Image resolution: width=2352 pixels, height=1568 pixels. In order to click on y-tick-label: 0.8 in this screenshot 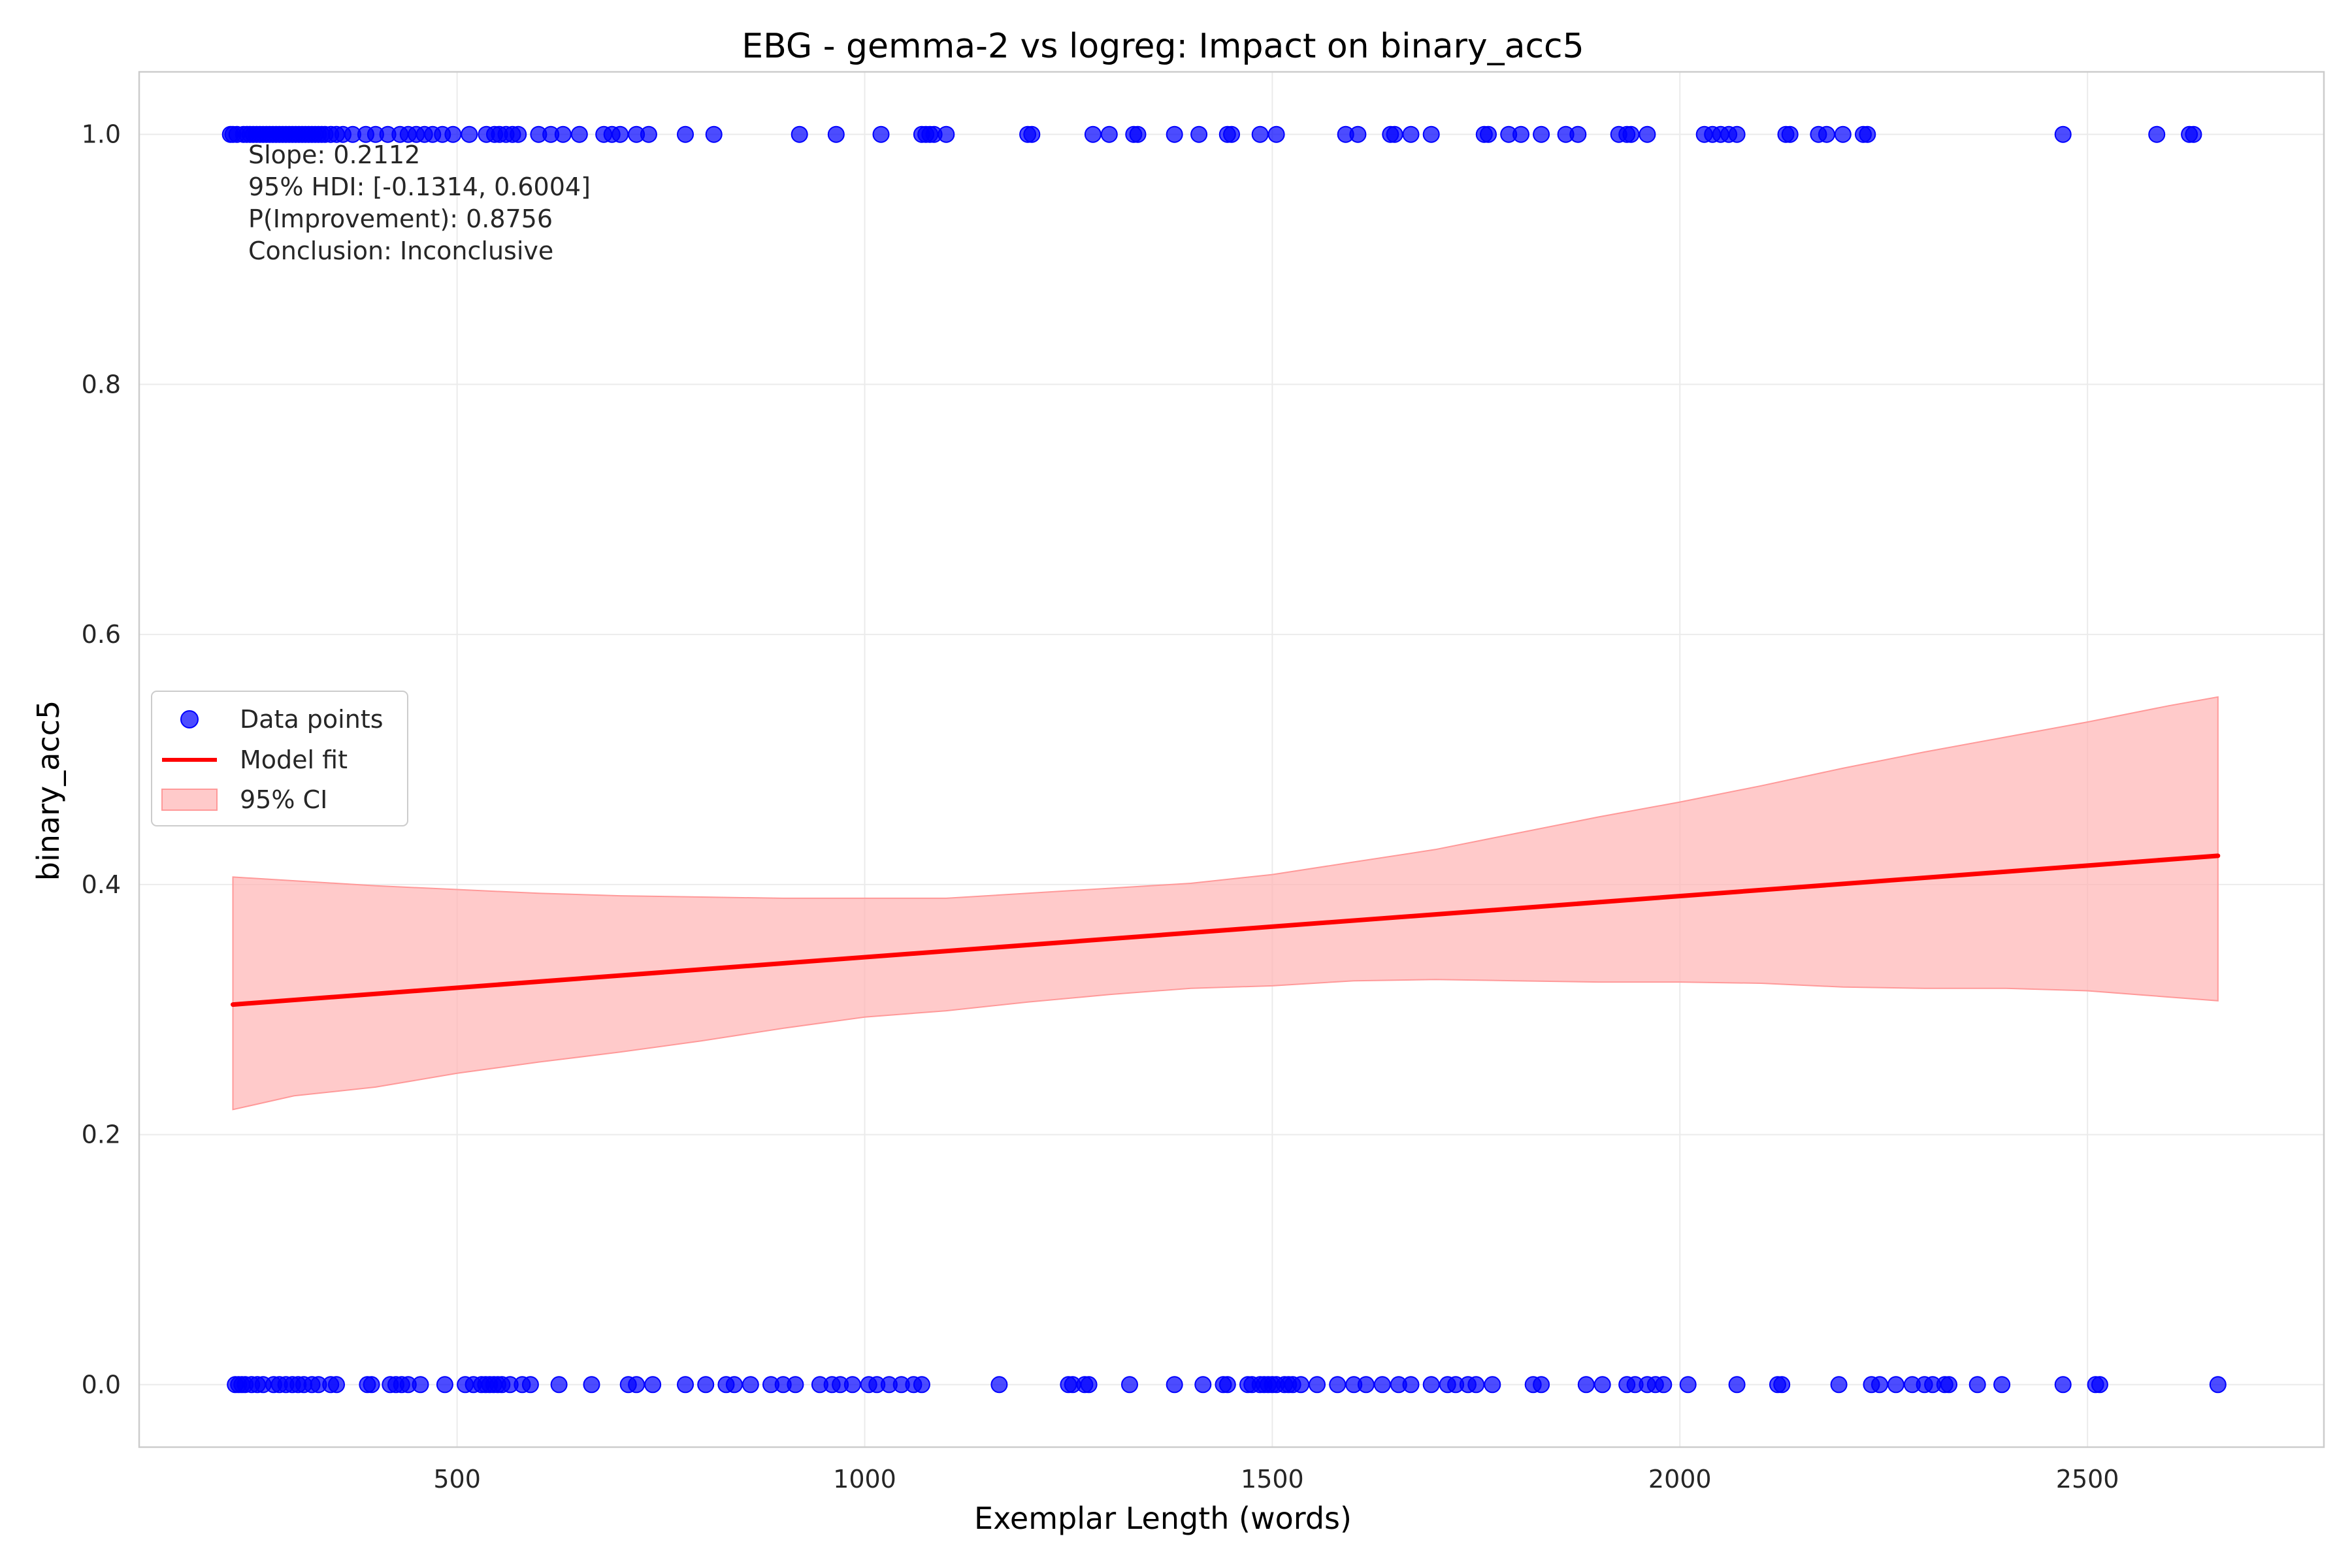, I will do `click(101, 384)`.